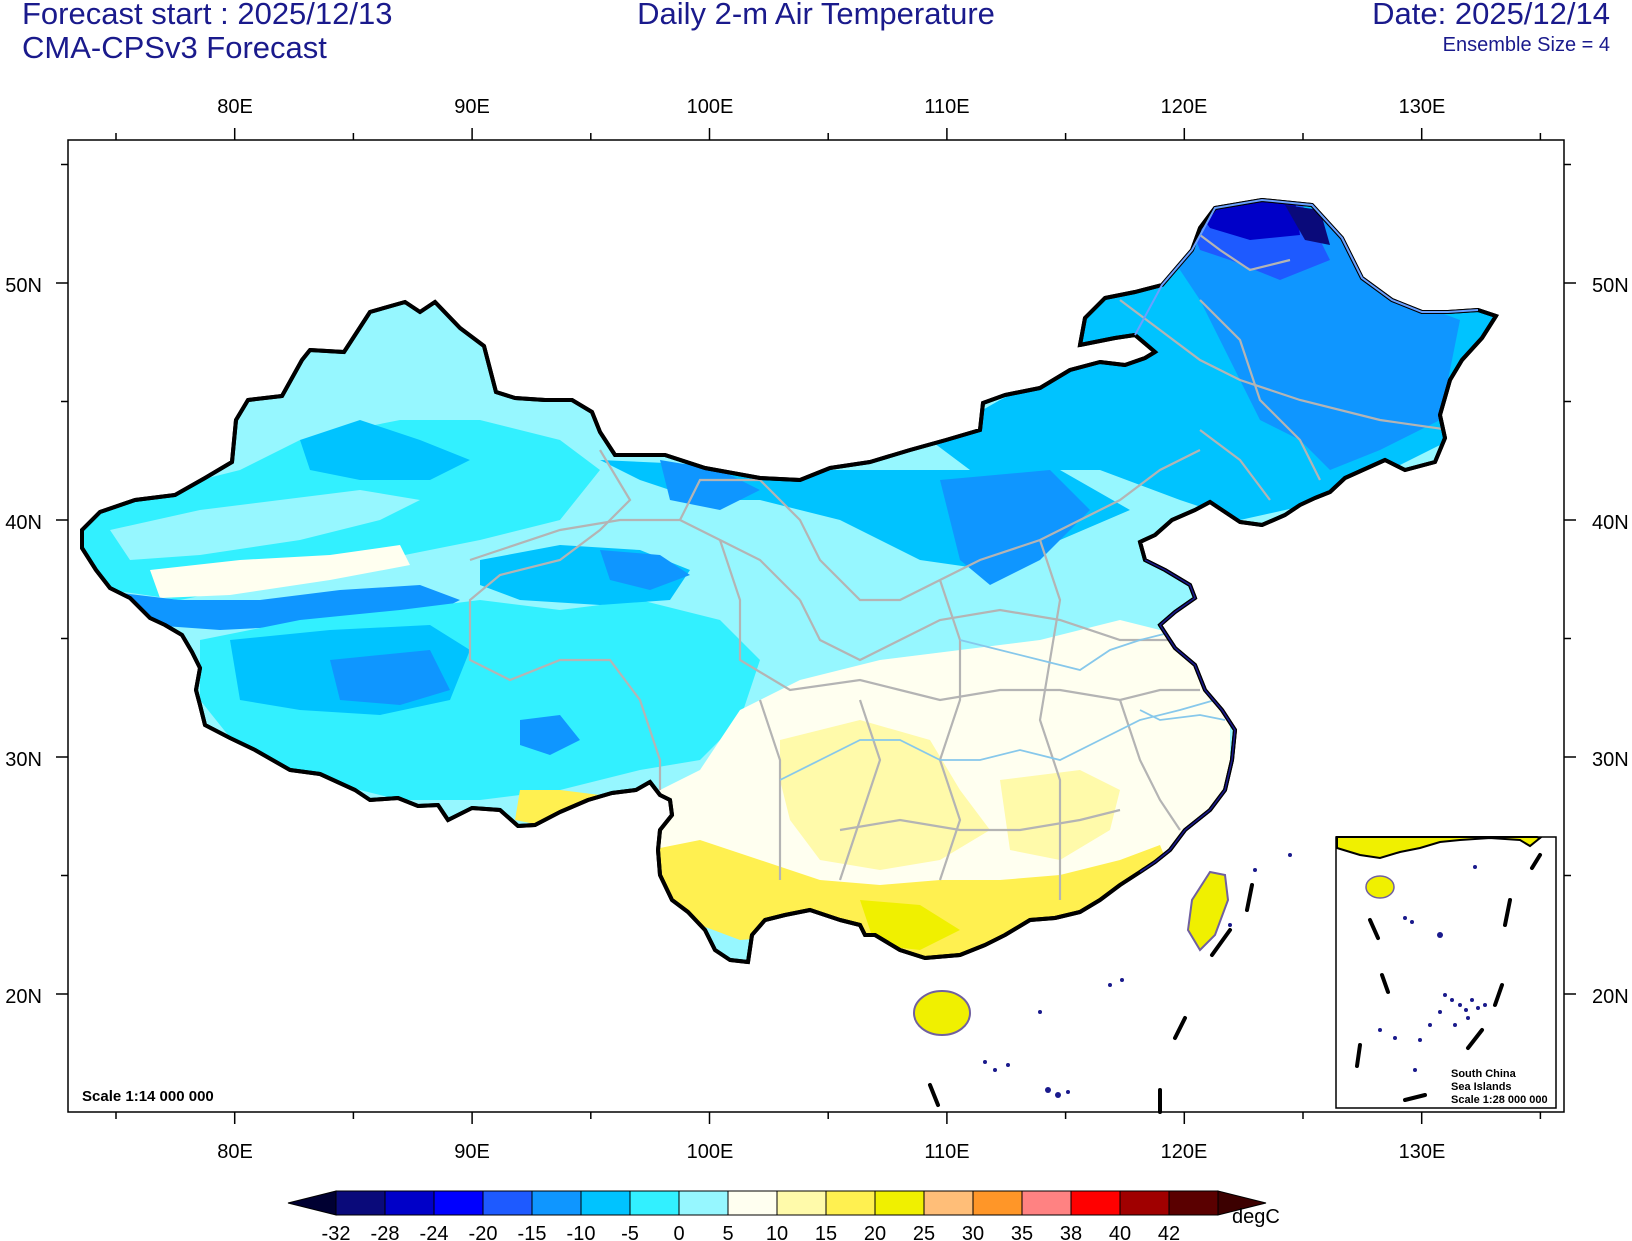 Image resolution: width=1632 pixels, height=1241 pixels. What do you see at coordinates (875, 1232) in the screenshot?
I see `colorbar-level-label: 20` at bounding box center [875, 1232].